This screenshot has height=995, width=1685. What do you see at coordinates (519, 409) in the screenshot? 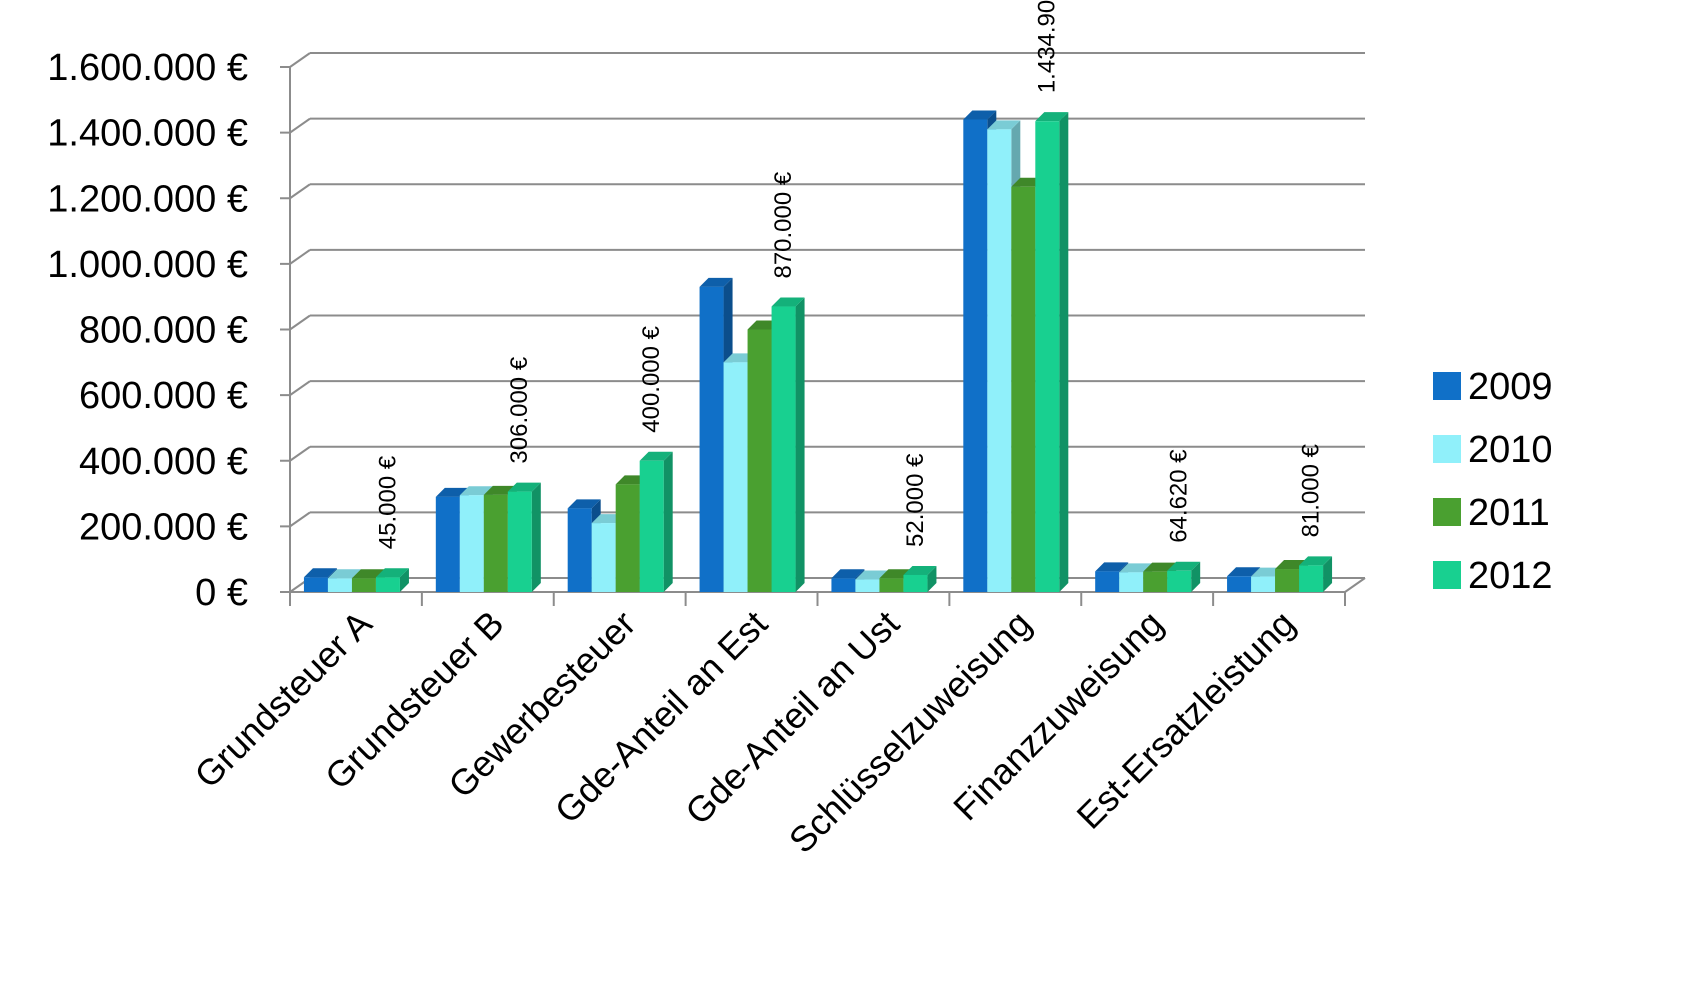
I see `data-label: 306.000 €` at bounding box center [519, 409].